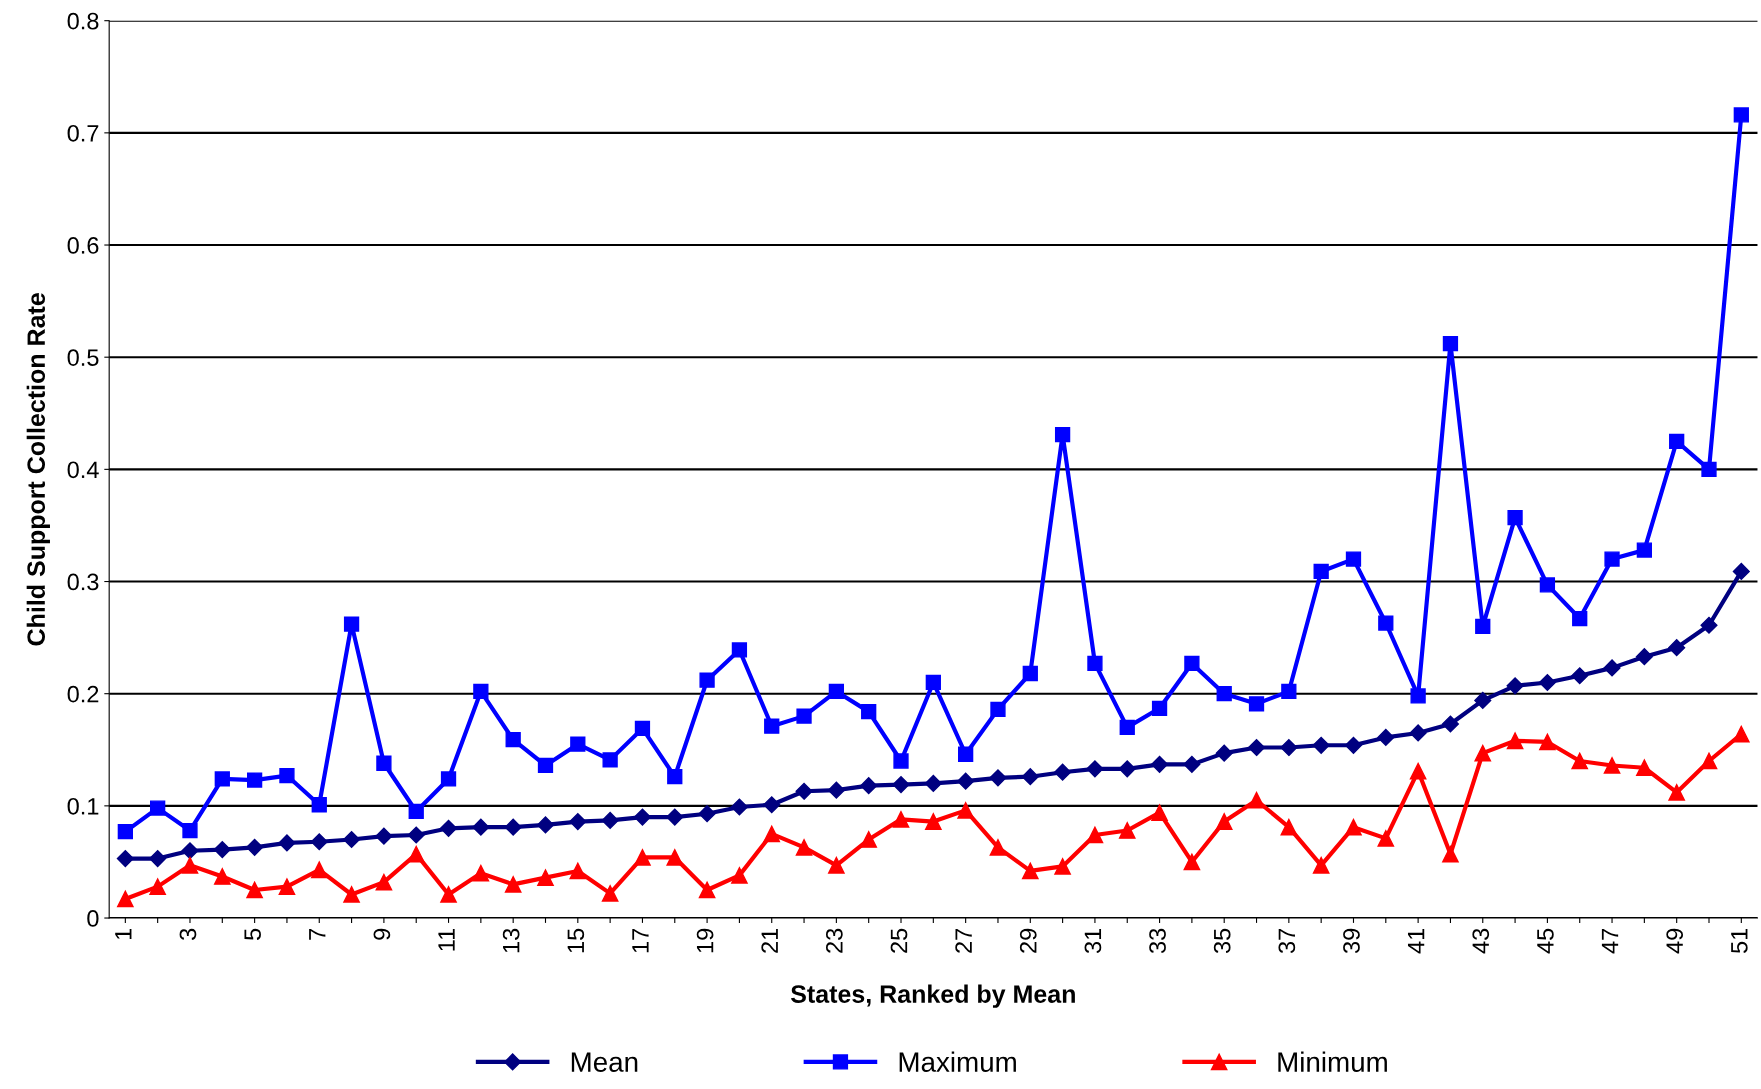  I want to click on legend-label: Maximum, so click(957, 1061).